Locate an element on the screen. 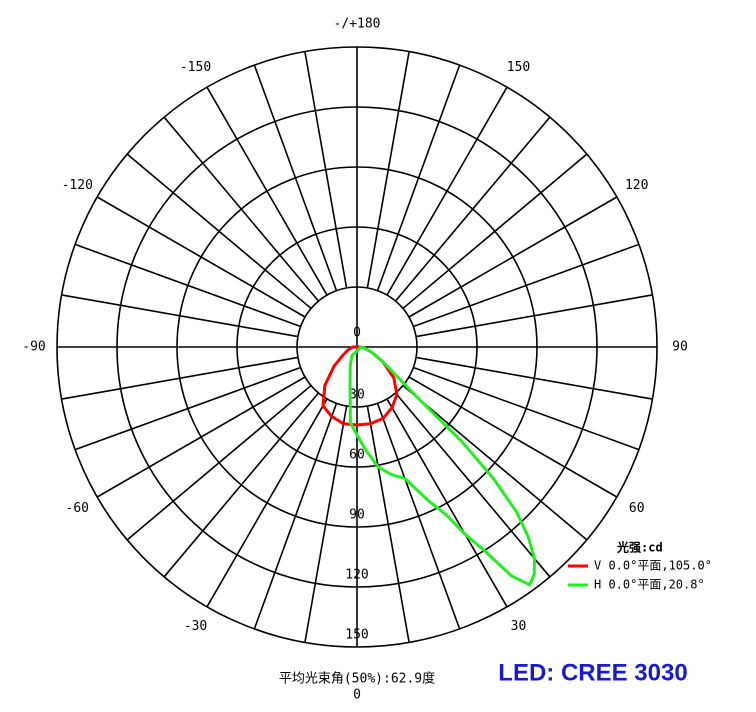 Image resolution: width=756 pixels, height=712 pixels. x-tick-label: 90 is located at coordinates (680, 347).